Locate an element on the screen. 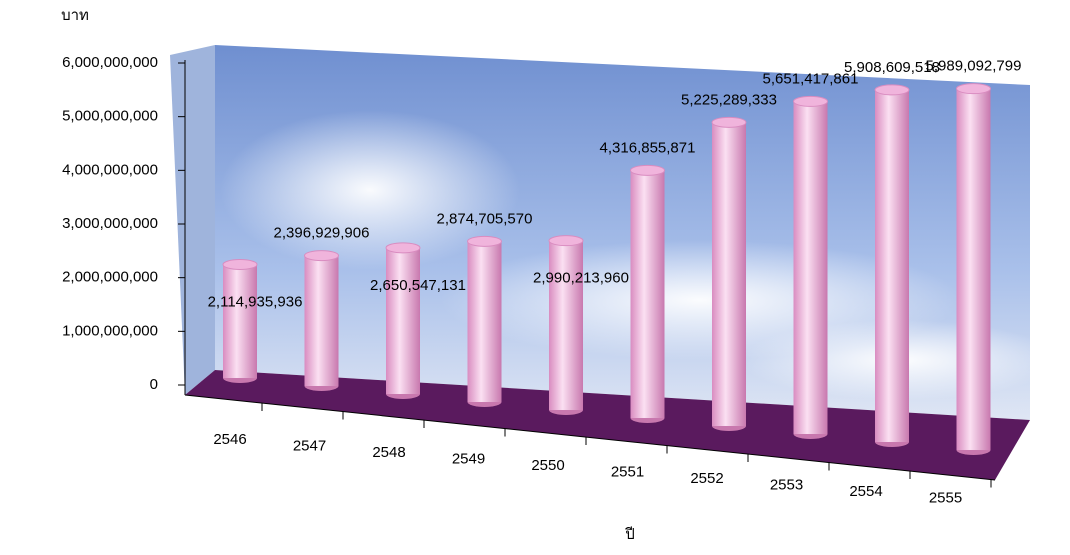 The width and height of the screenshot is (1070, 555). y-tick-label: 2,000,000,000 is located at coordinates (110, 277).